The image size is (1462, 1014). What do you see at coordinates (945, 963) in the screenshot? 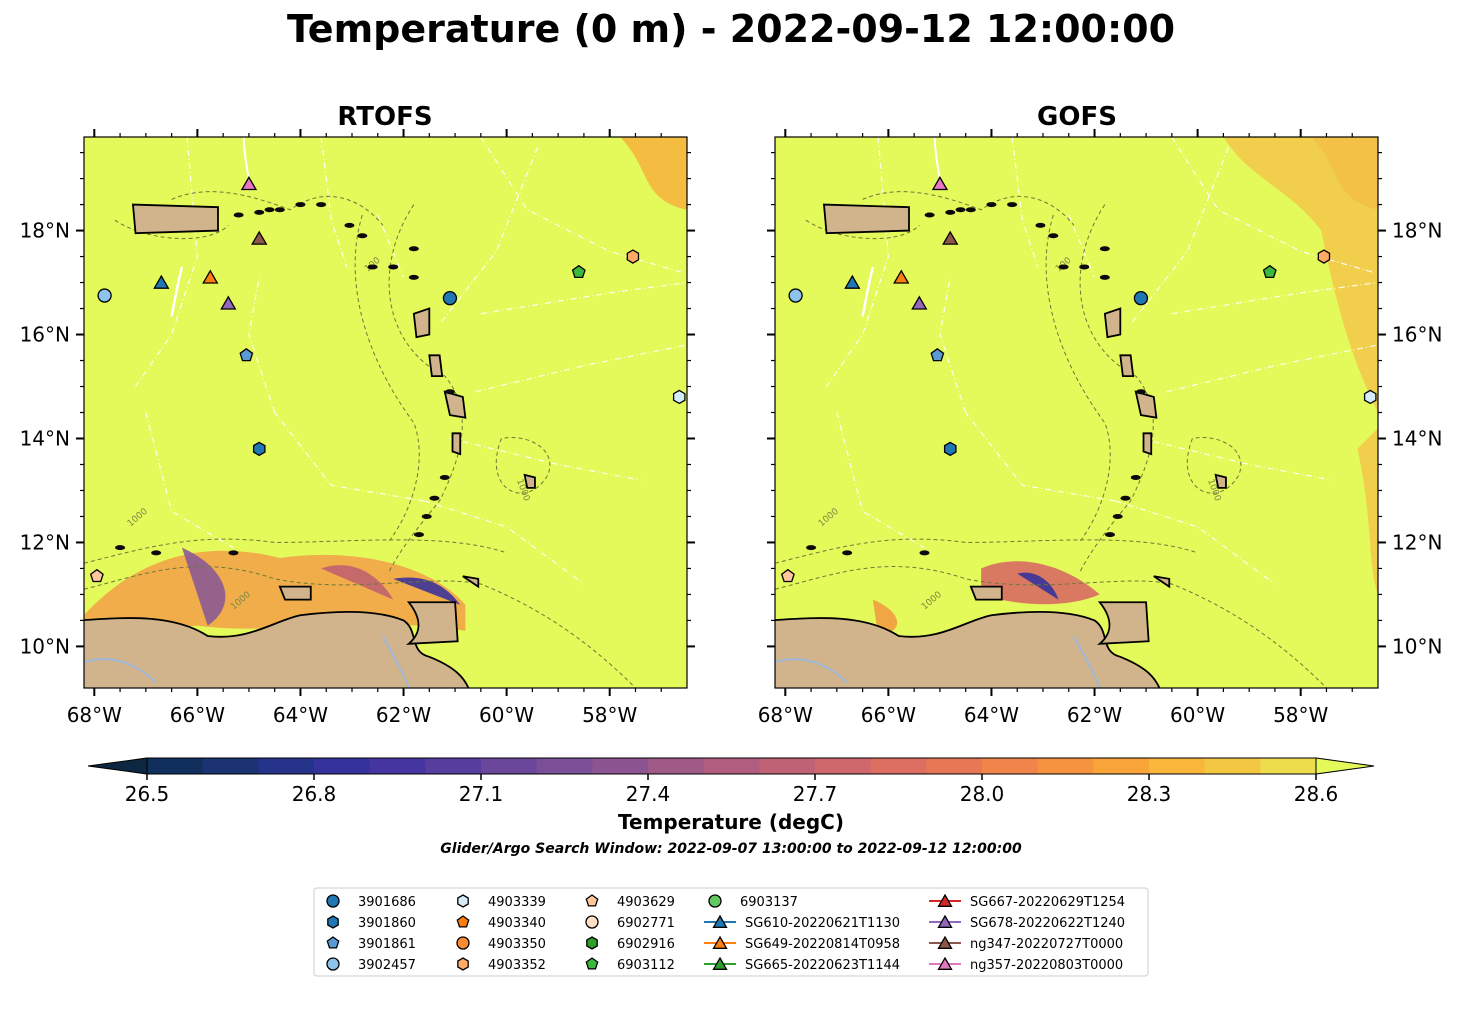
I see `legend-marker-ng357-20220803T0000` at bounding box center [945, 963].